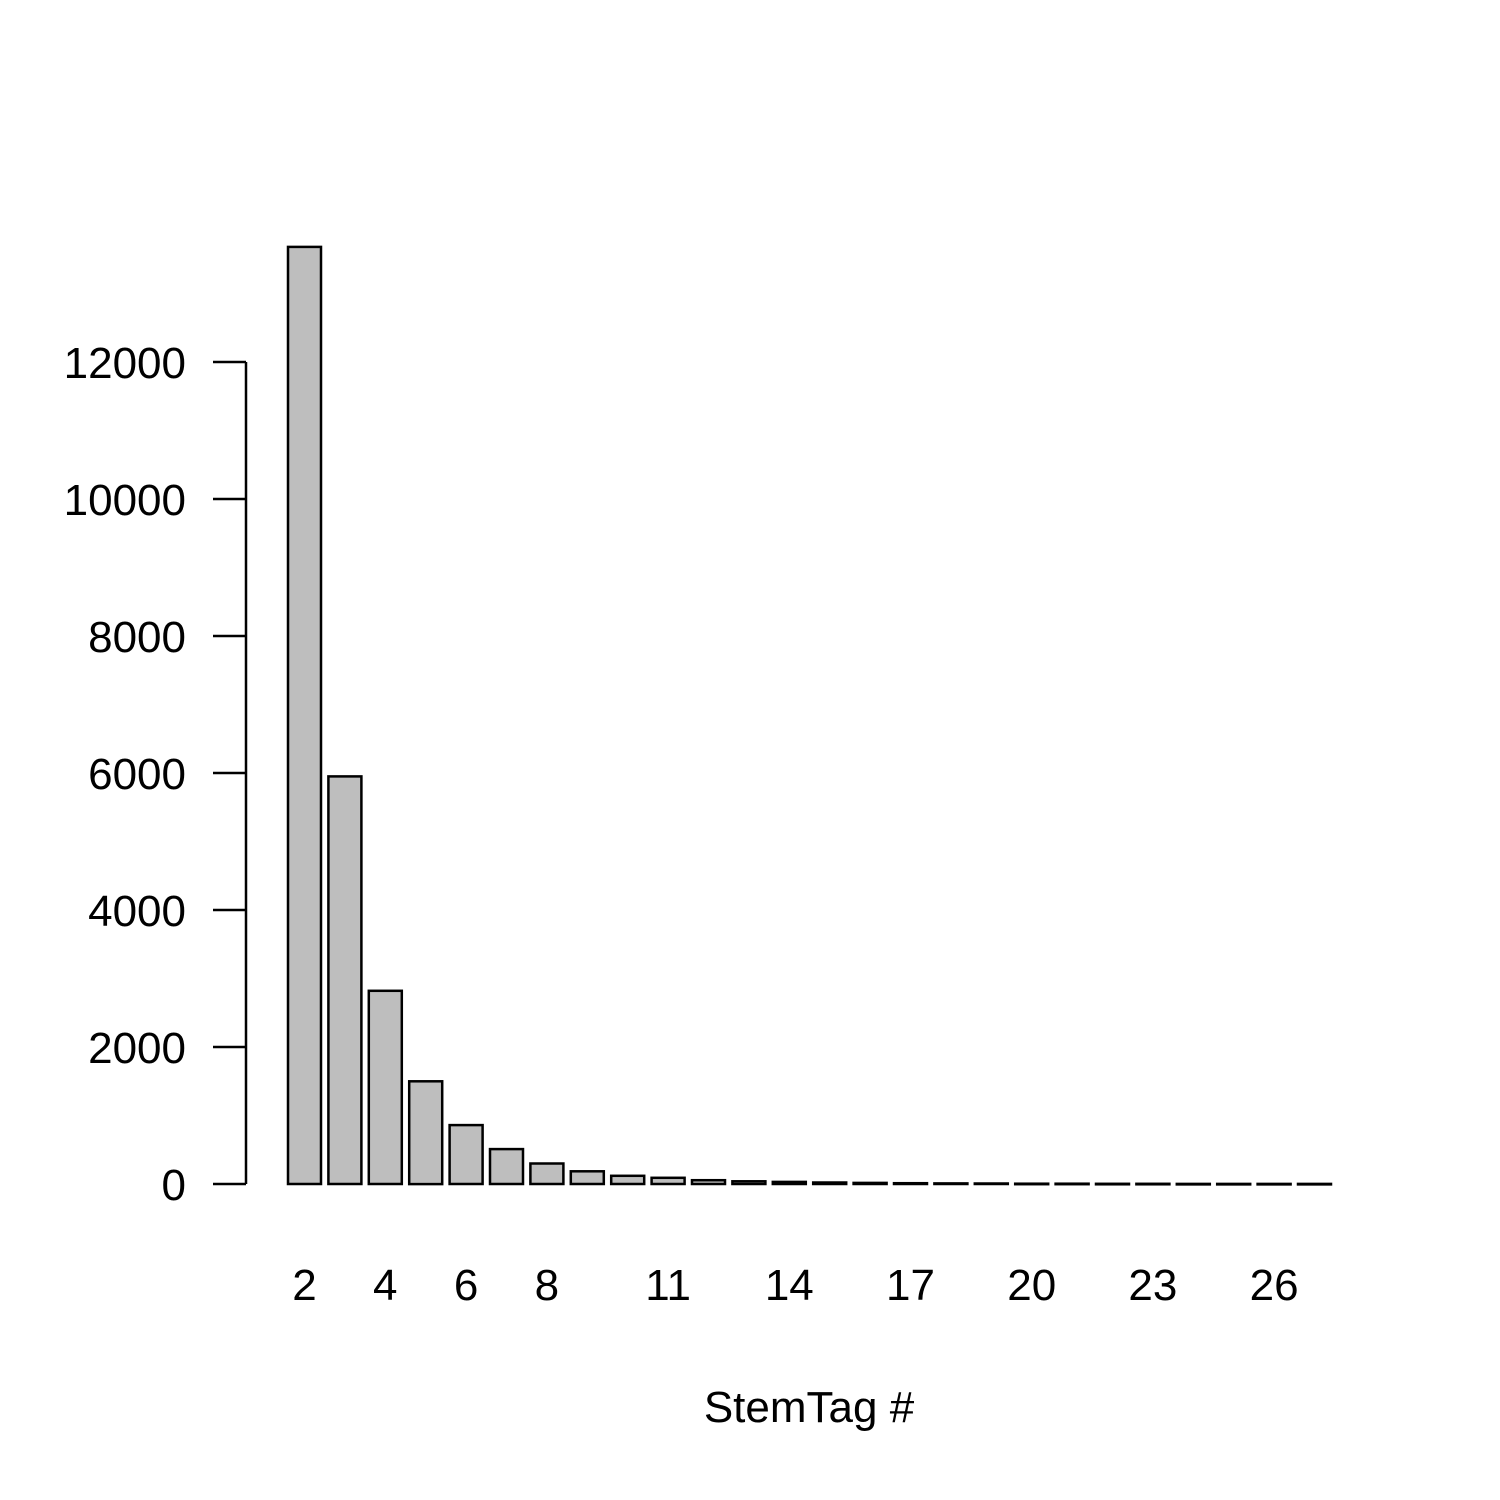  I want to click on y-tick-label-4000: 4000, so click(137, 911).